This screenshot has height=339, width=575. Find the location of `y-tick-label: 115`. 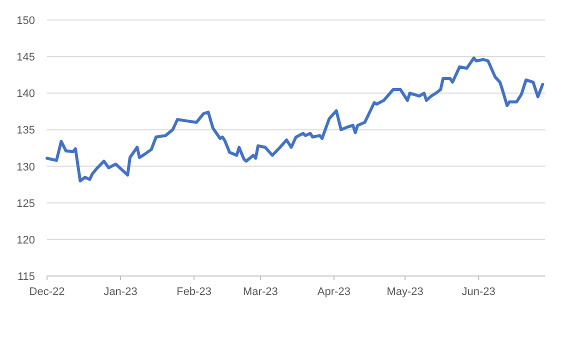

y-tick-label: 115 is located at coordinates (26, 277).